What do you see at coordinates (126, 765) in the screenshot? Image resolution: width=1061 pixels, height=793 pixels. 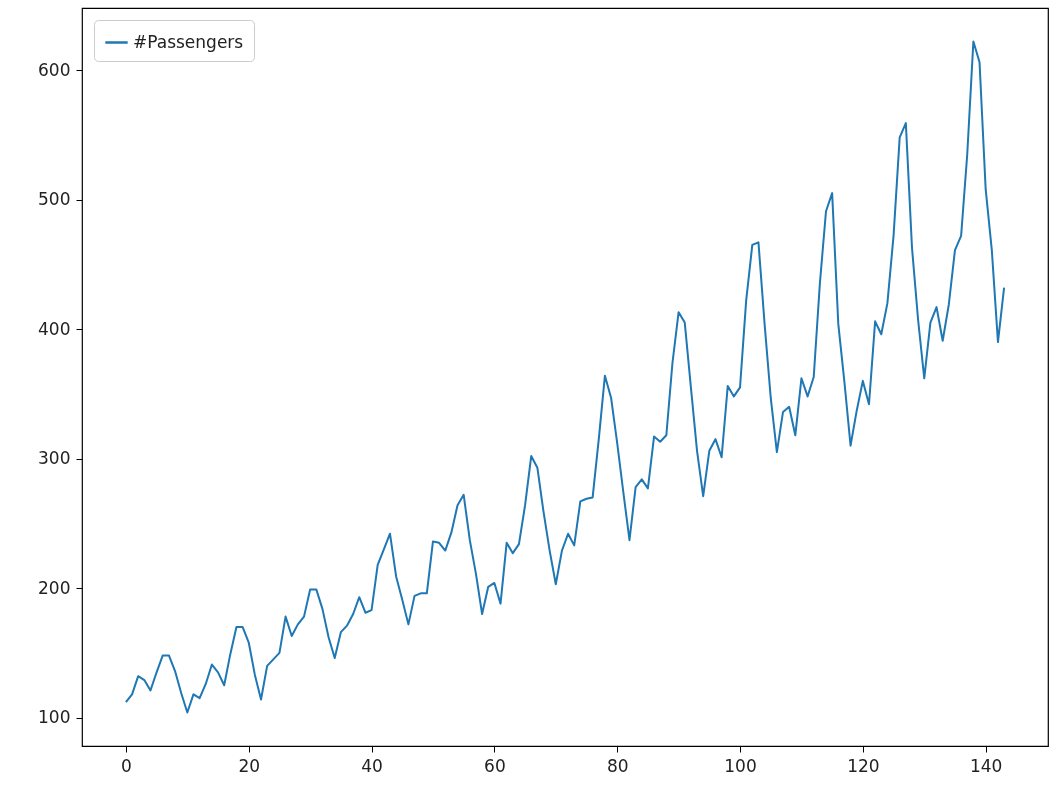 I see `x-tick-label: 0` at bounding box center [126, 765].